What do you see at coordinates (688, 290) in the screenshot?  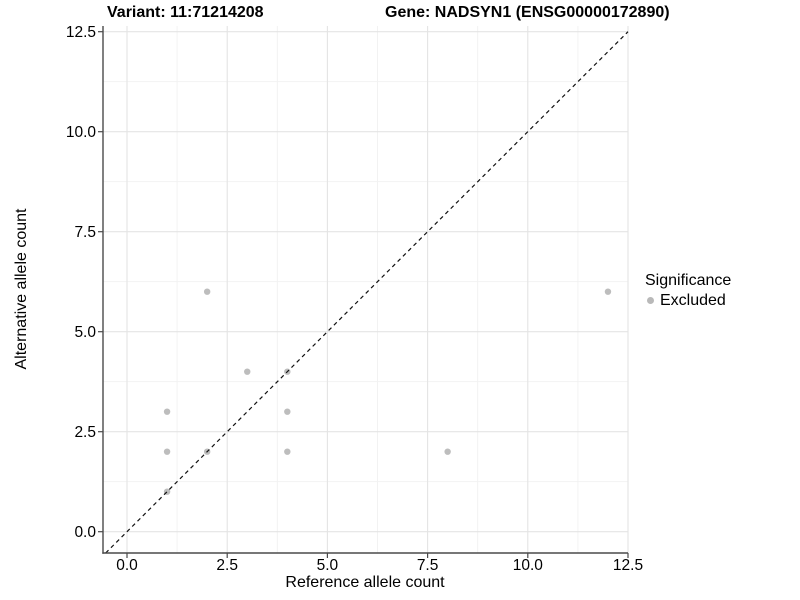 I see `legend: Significance Excluded` at bounding box center [688, 290].